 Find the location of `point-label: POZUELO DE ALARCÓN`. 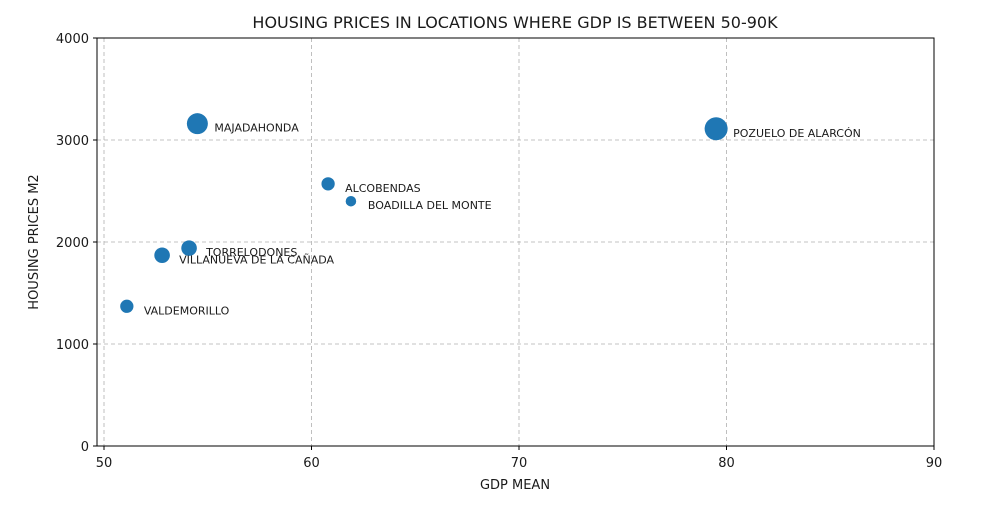

point-label: POZUELO DE ALARCÓN is located at coordinates (797, 133).